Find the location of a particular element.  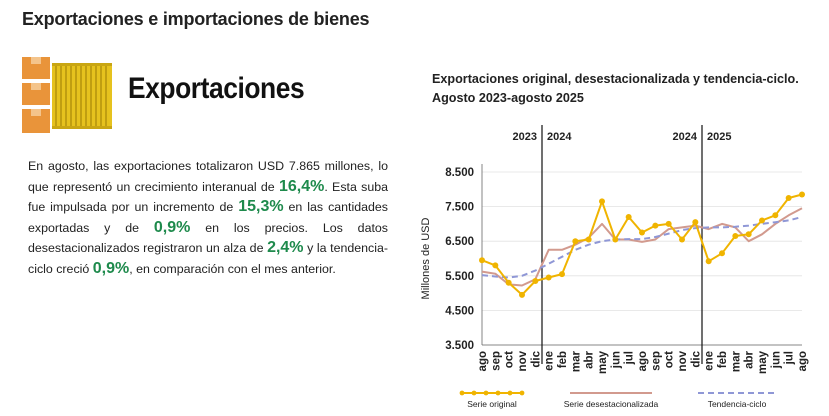

highlight-interanual: 16,4% is located at coordinates (301, 186).